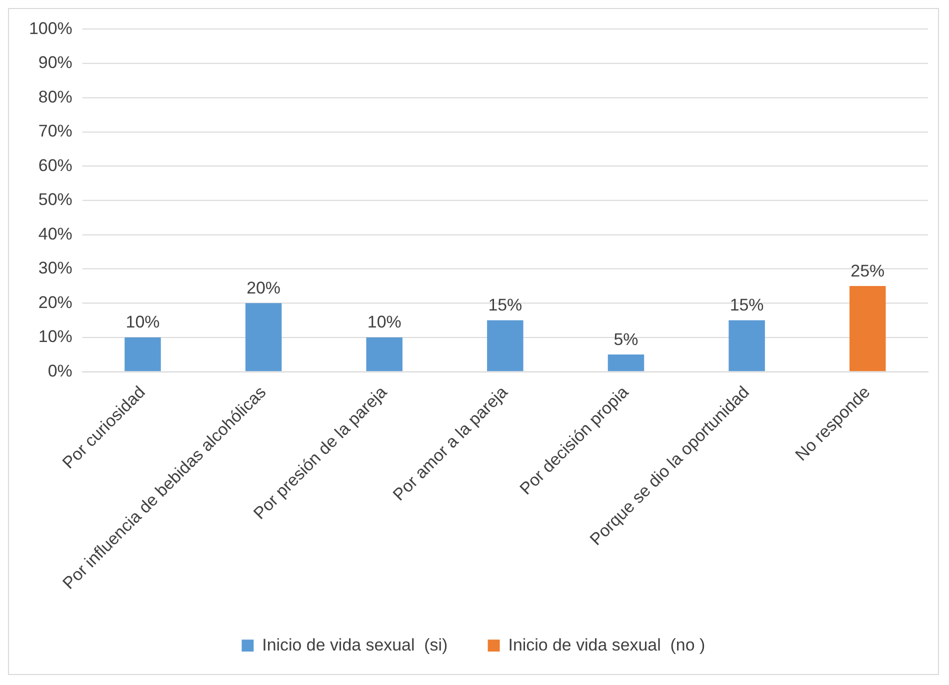 The height and width of the screenshot is (685, 949). What do you see at coordinates (867, 270) in the screenshot?
I see `data-label: 25%` at bounding box center [867, 270].